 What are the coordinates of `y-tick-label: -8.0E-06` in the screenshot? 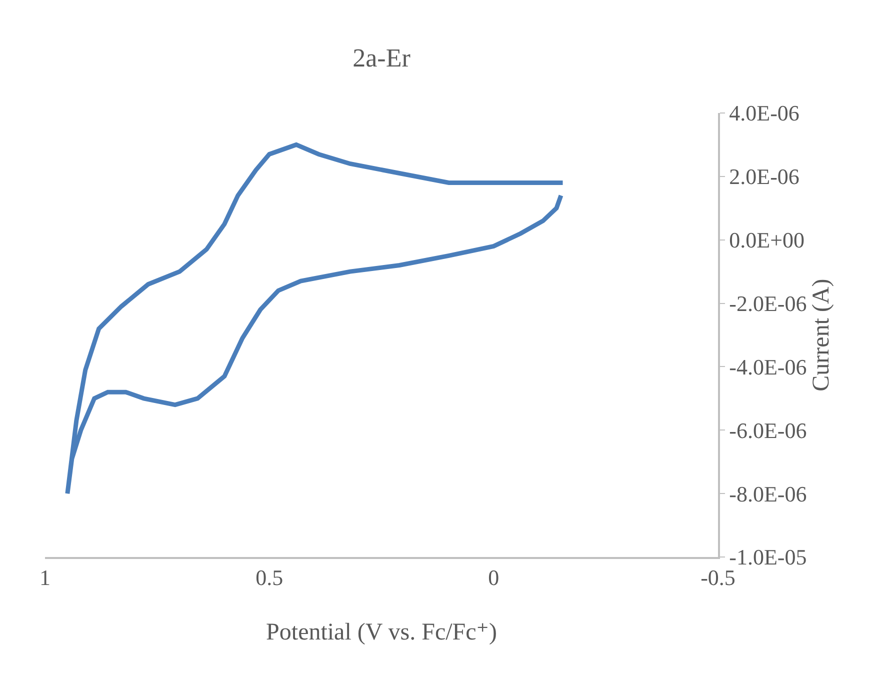 It's located at (768, 493).